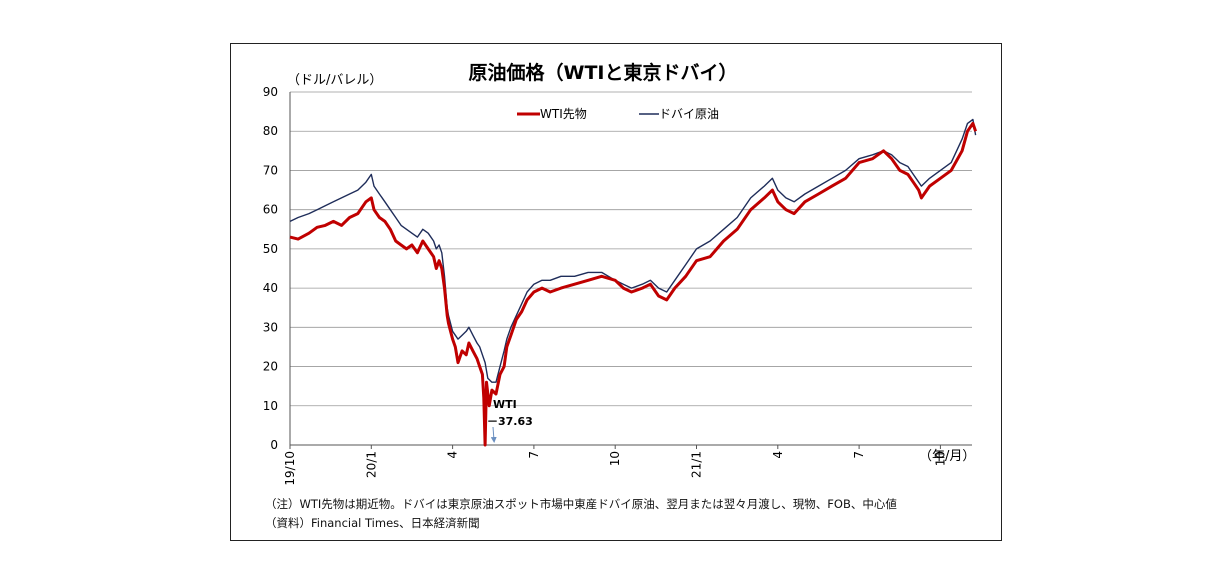  Describe the element at coordinates (618, 114) in the screenshot. I see `legend: WTI先物 ドバイ原油` at that location.